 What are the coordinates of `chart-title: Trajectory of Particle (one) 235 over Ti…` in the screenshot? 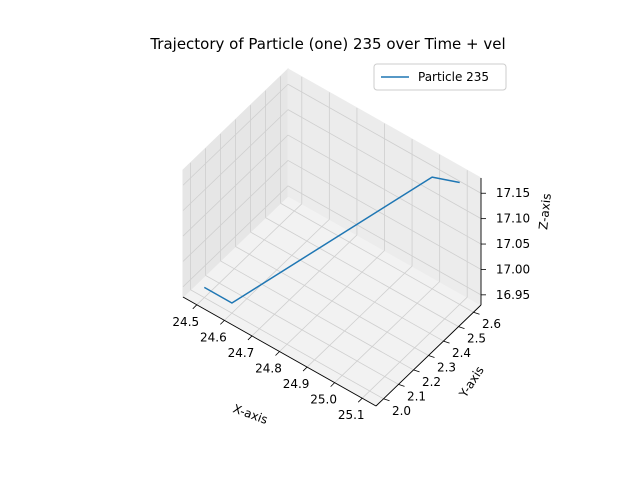 It's located at (327, 44).